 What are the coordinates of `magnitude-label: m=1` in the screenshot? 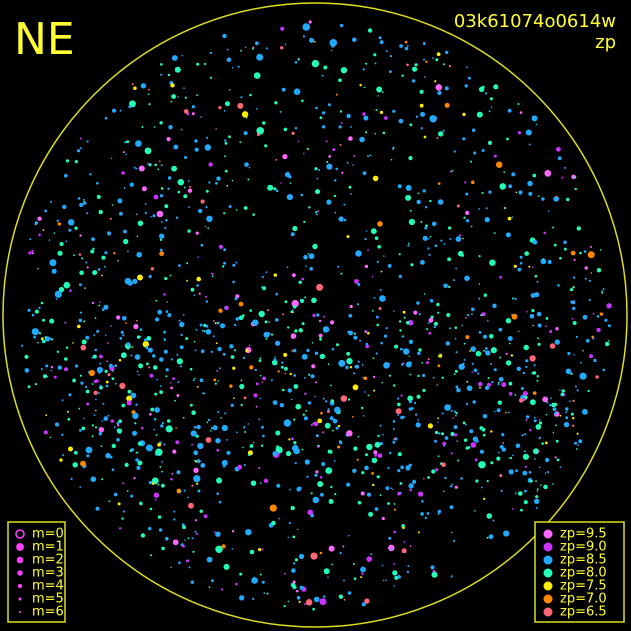 It's located at (48, 547).